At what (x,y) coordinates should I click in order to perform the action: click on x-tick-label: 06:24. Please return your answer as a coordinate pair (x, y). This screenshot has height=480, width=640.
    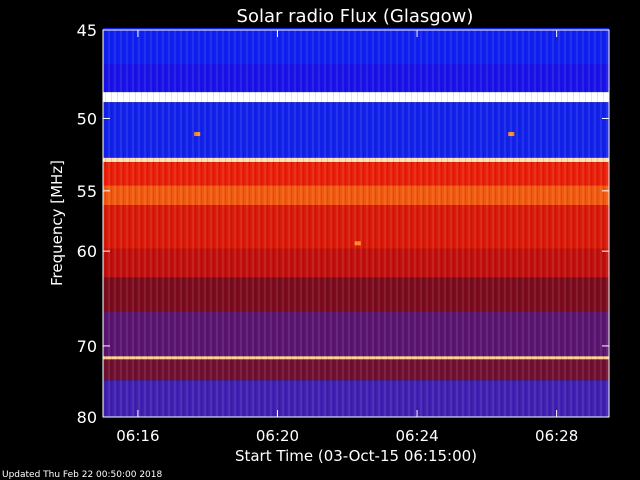
    Looking at the image, I should click on (416, 436).